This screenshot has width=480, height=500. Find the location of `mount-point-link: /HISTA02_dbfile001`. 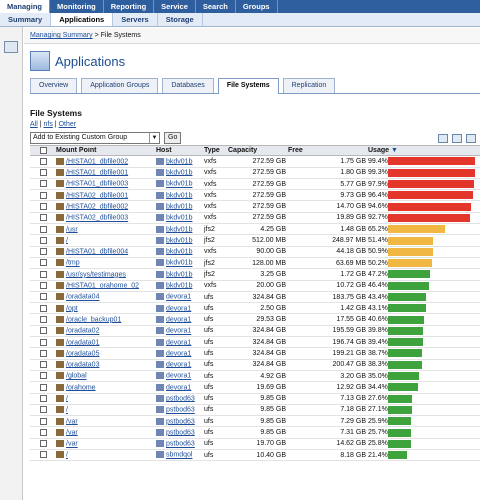

mount-point-link: /HISTA02_dbfile001 is located at coordinates (97, 195).